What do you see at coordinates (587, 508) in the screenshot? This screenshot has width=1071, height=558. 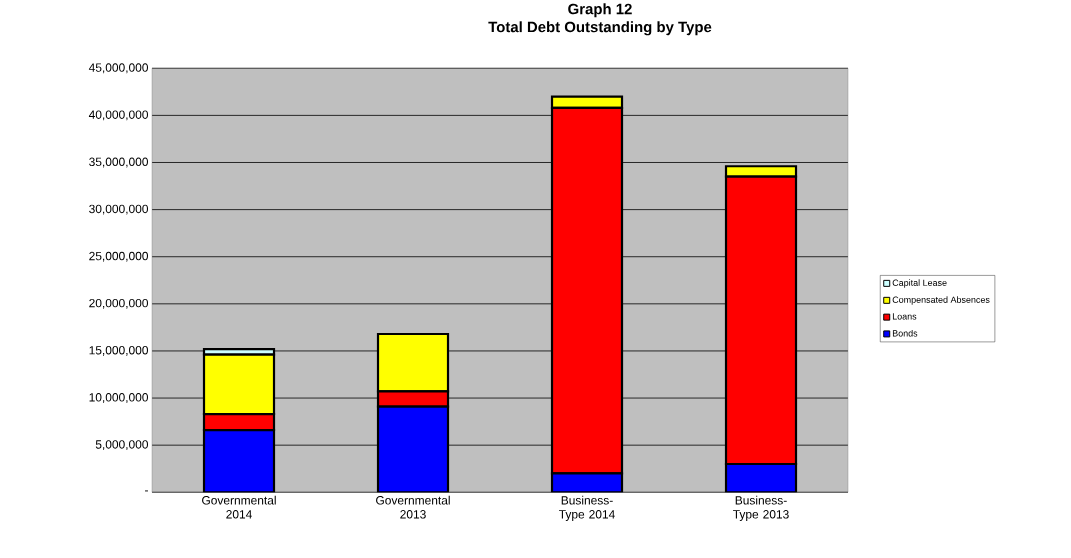 I see `x-tick-label: Business-Type 2014` at bounding box center [587, 508].